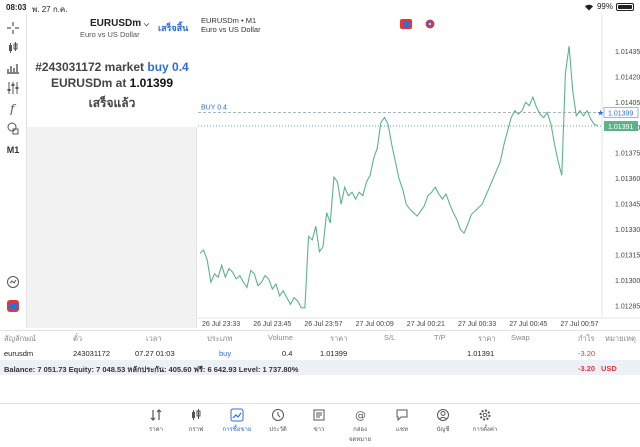  I want to click on x-tick-label: 26 Jul 23:45, so click(272, 324).